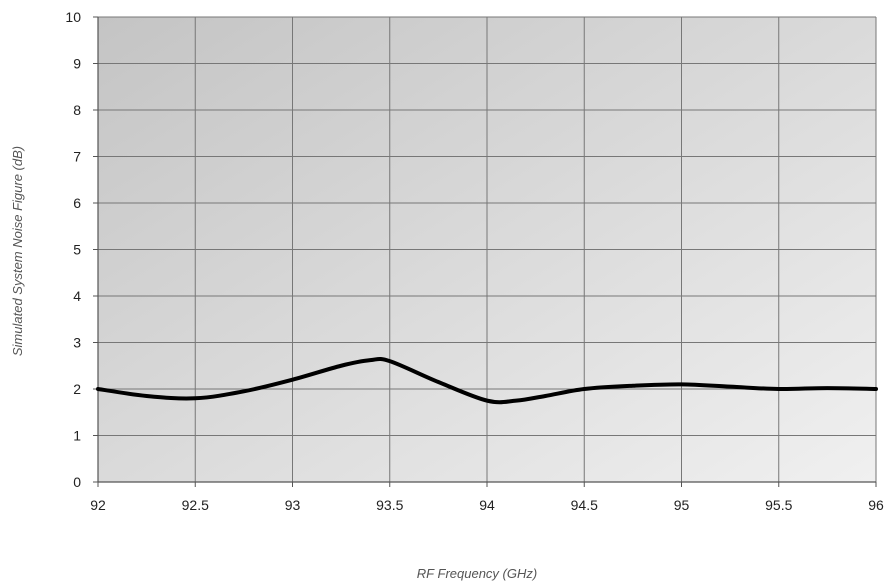  Describe the element at coordinates (195, 505) in the screenshot. I see `x-tick-label: 92.5` at that location.